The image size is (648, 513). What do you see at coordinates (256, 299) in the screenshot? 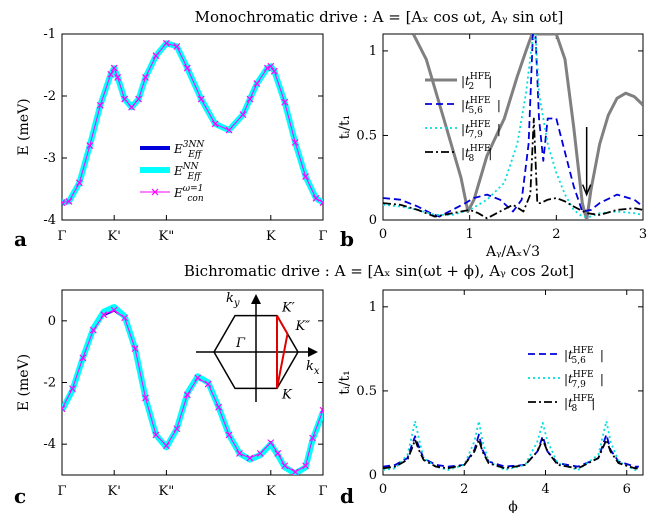
I see `ky-axis-arrow` at bounding box center [256, 299].